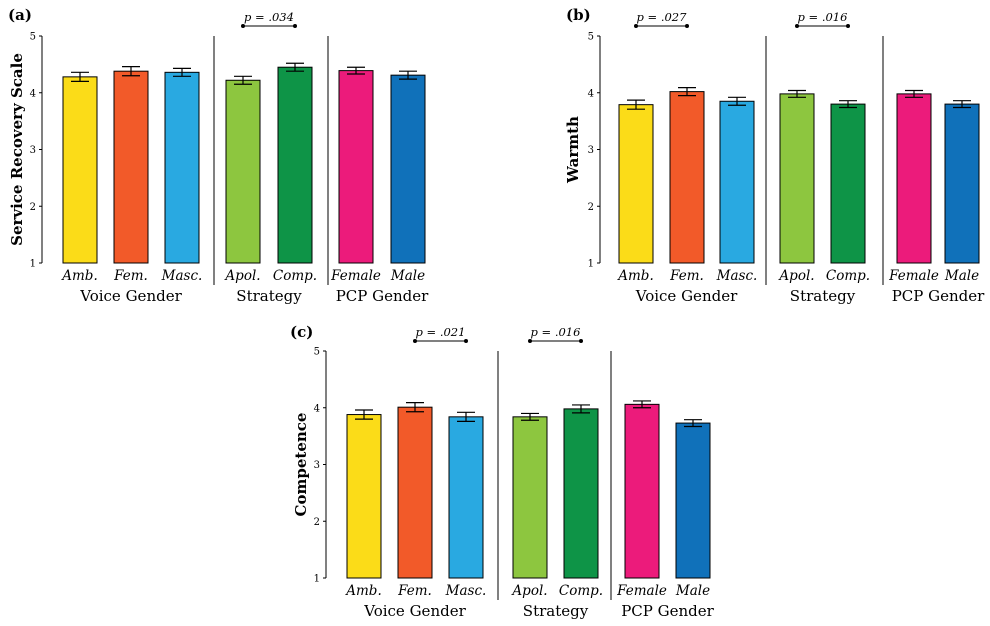 Image resolution: width=990 pixels, height=626 pixels. Describe the element at coordinates (573, 150) in the screenshot. I see `y-axis-title: Warmth` at that location.